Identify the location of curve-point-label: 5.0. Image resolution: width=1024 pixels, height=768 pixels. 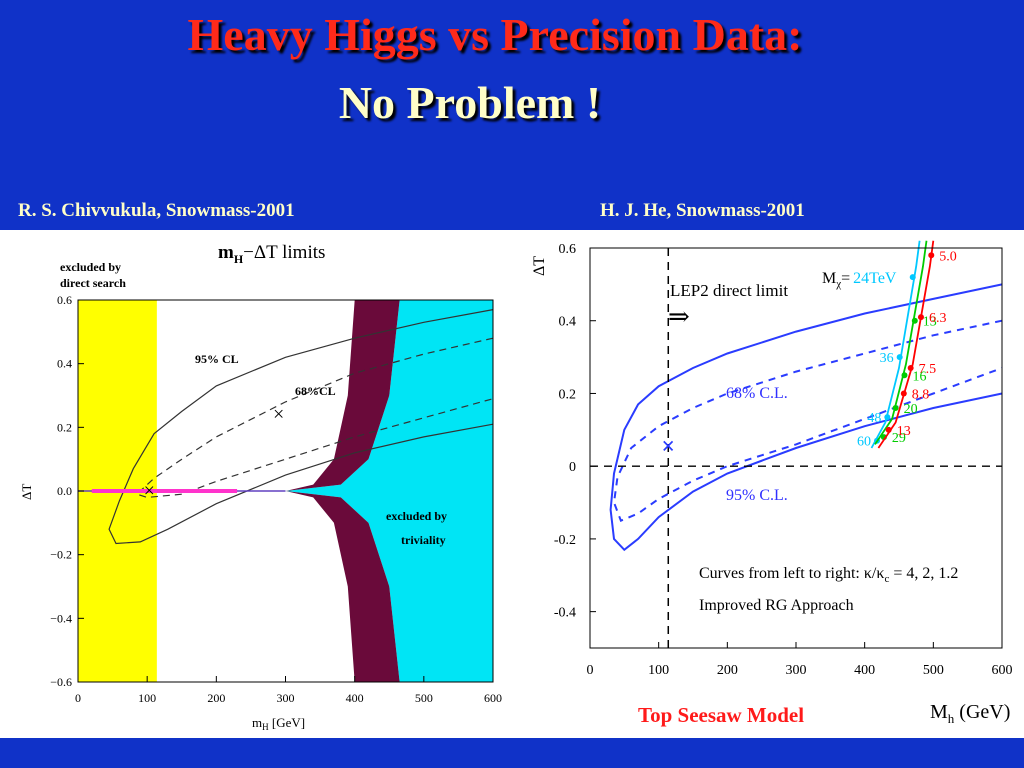
(948, 256).